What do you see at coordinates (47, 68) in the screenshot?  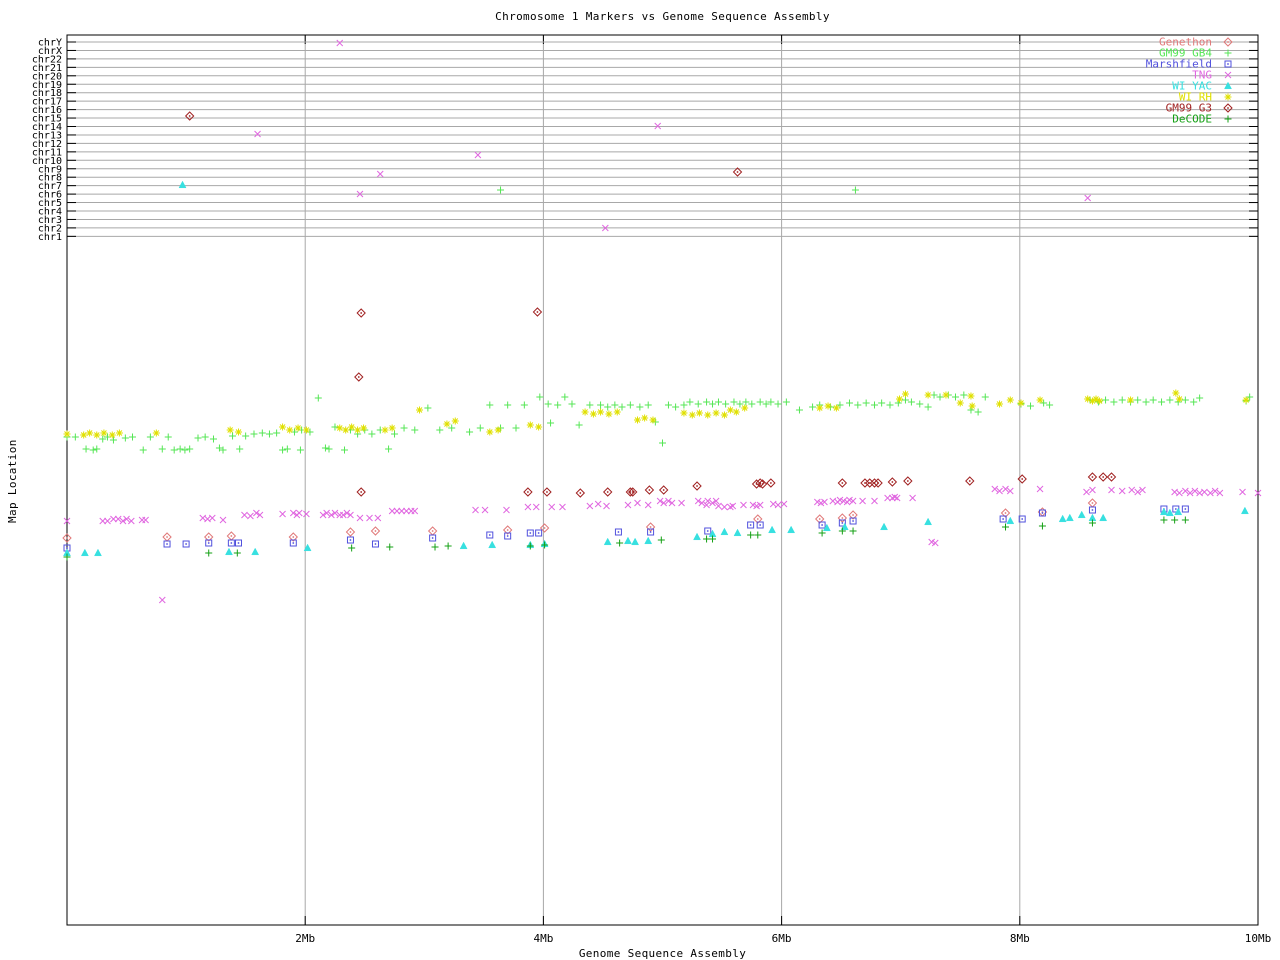 I see `y-tick-label: chr21` at bounding box center [47, 68].